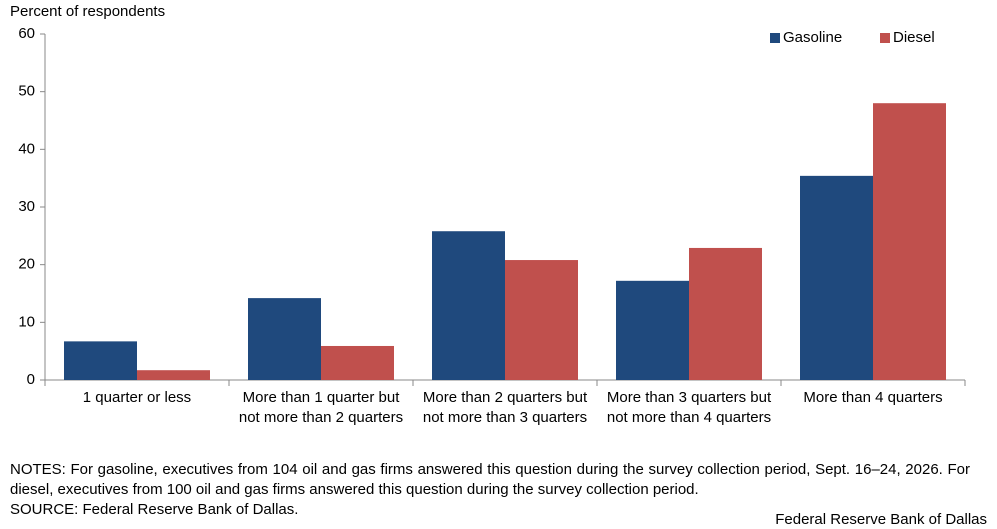 This screenshot has width=997, height=529. I want to click on source: SOURCE: Federal Reserve Bank of Dallas., so click(154, 509).